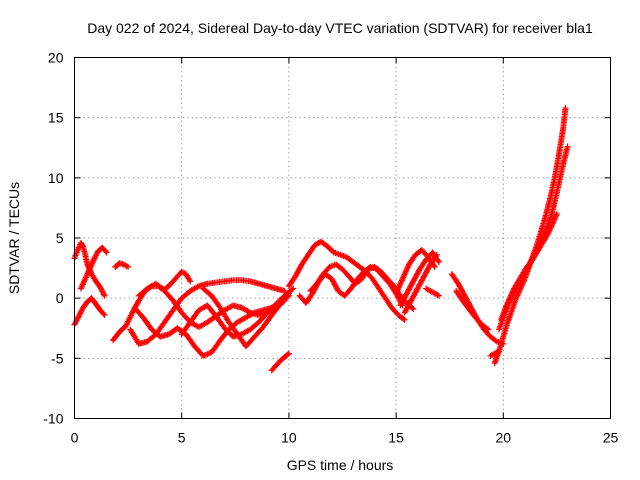  I want to click on x-tick-label: 0, so click(75, 438).